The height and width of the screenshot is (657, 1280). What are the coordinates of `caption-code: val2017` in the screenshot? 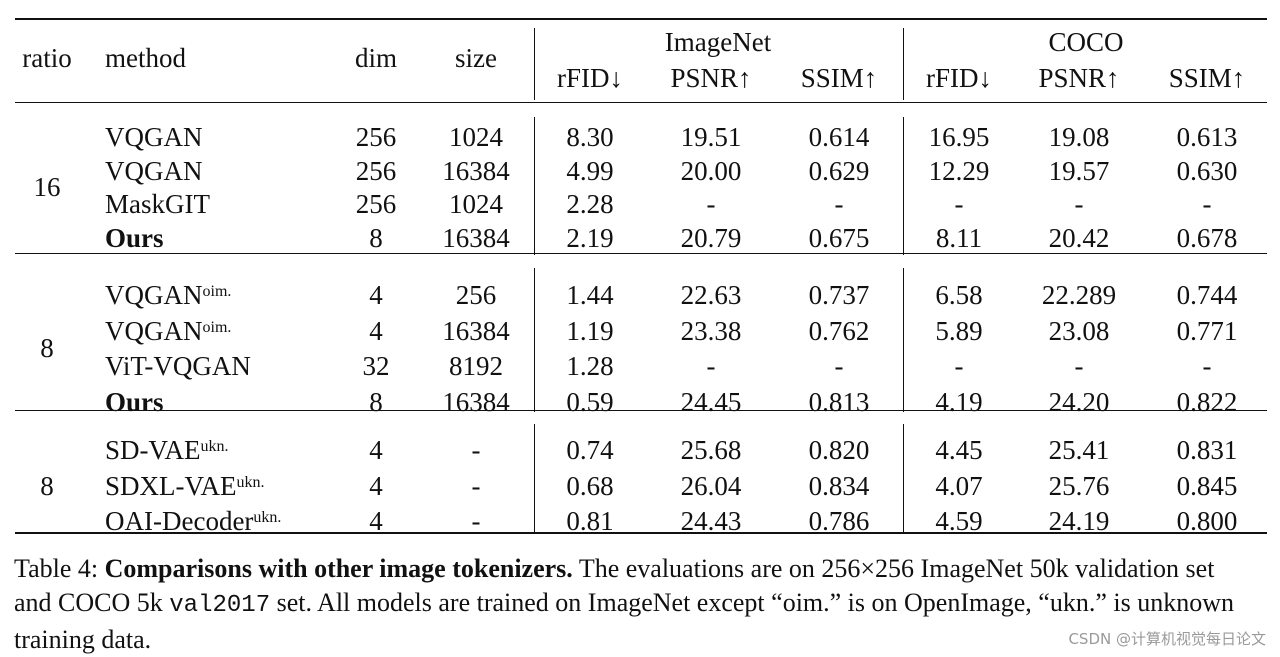 It's located at (220, 605).